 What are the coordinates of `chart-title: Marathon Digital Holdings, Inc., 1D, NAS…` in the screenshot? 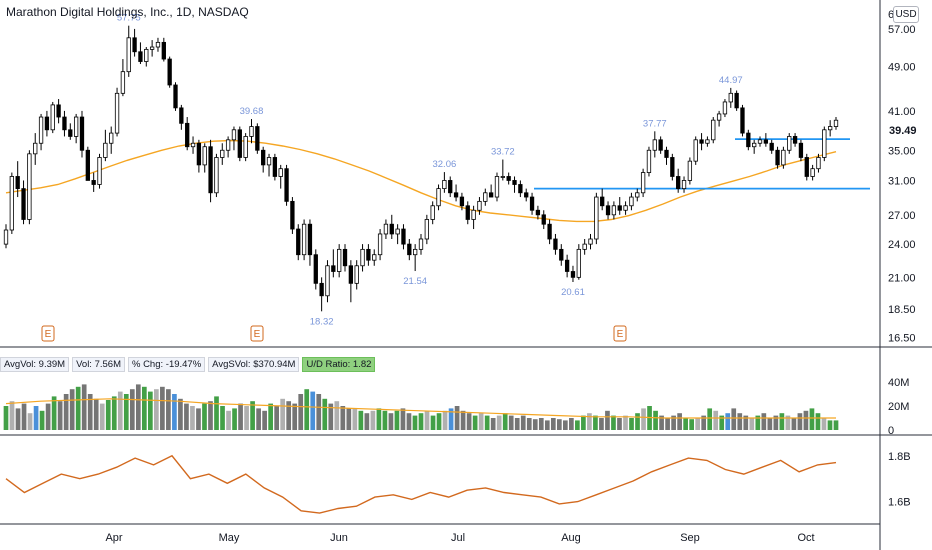 It's located at (127, 12).